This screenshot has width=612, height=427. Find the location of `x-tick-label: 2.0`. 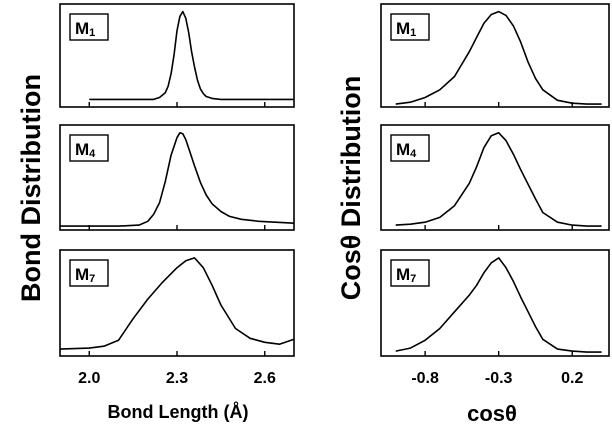

x-tick-label: 2.0 is located at coordinates (89, 378).